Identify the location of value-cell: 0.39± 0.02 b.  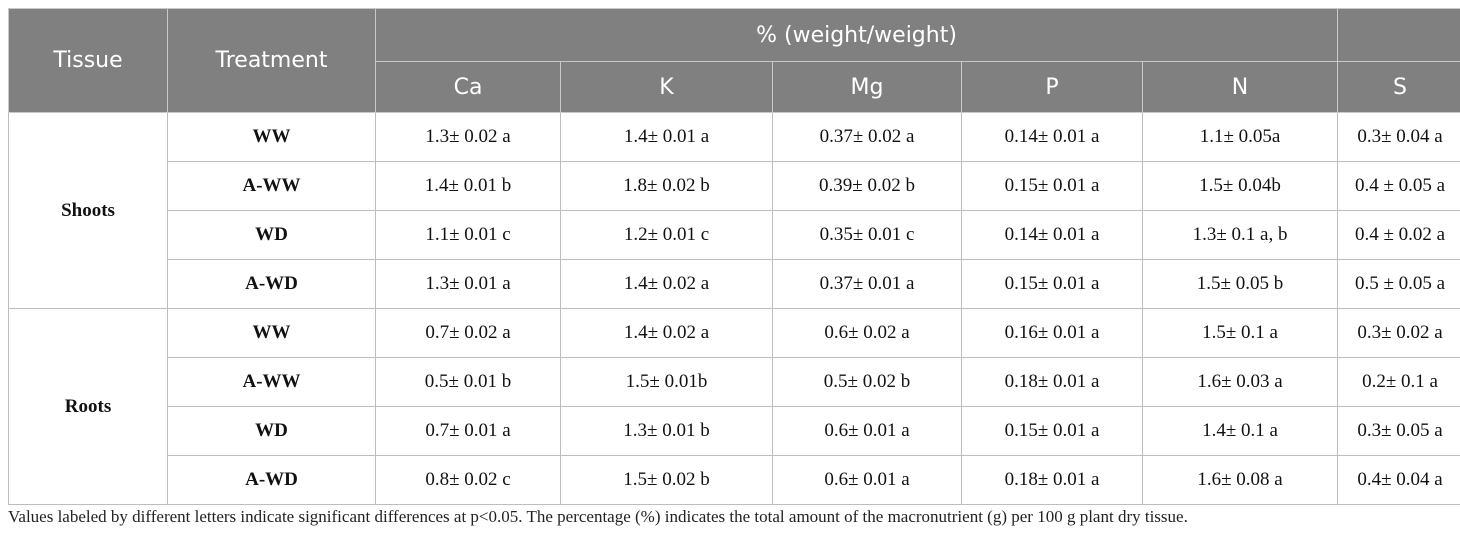
(867, 186).